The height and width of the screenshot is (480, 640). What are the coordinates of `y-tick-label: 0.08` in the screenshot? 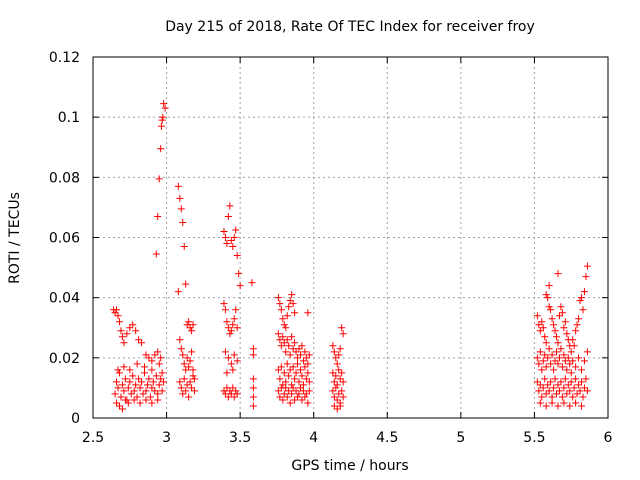 It's located at (64, 178).